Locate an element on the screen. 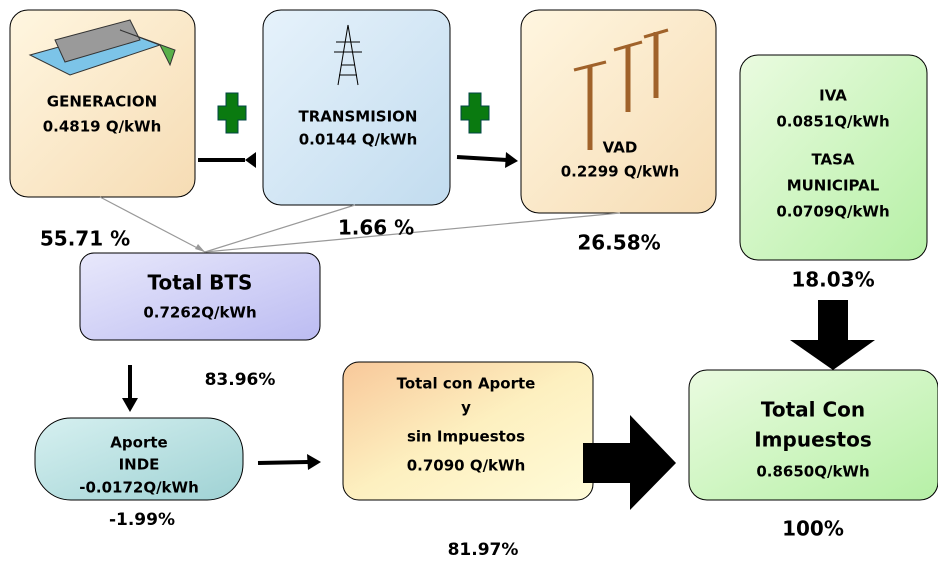 This screenshot has height=561, width=938. node-text: TRANSMISION is located at coordinates (358, 117).